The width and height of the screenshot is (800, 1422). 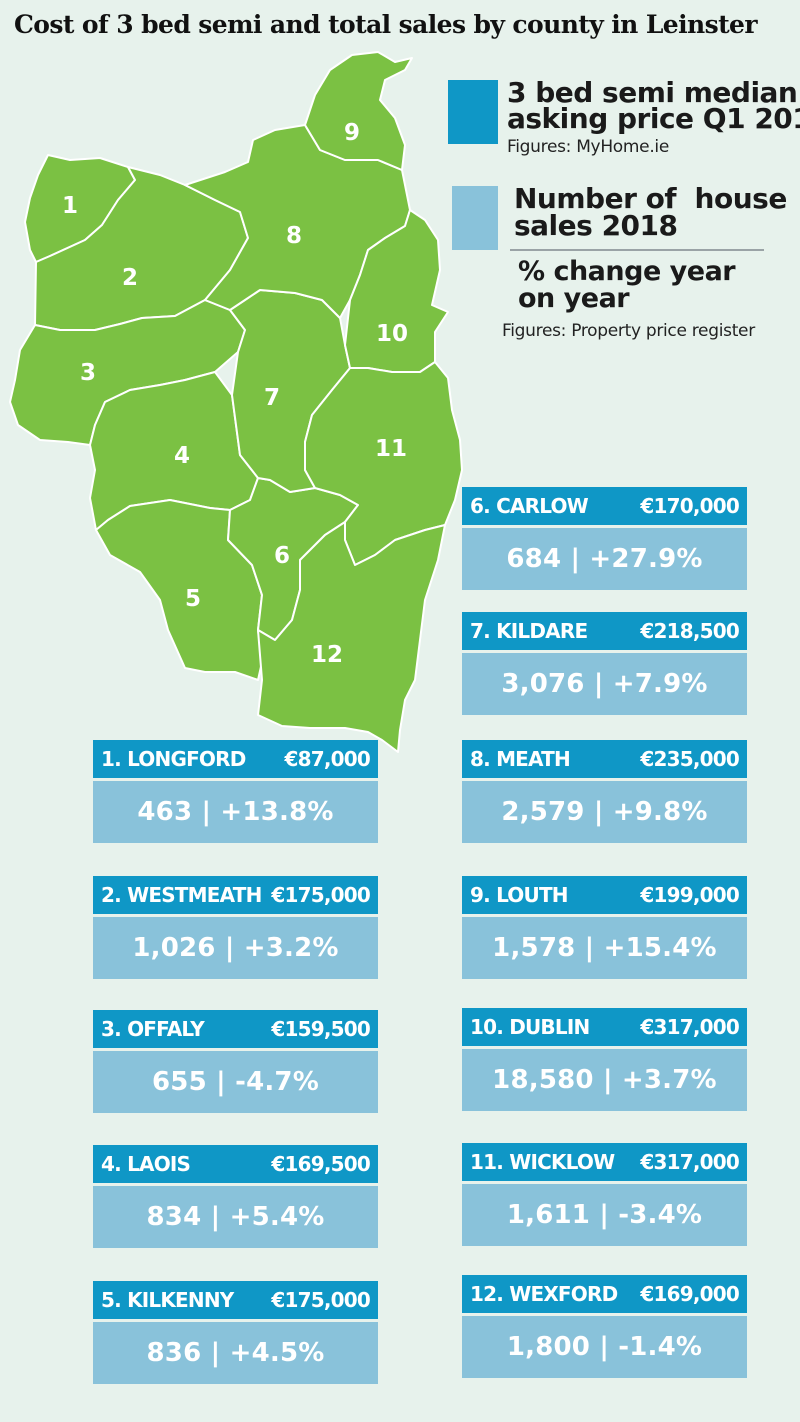 I want to click on county-card-dublin: 10. DUBLIN €317,000 18,580 | +3.7%, so click(x=604, y=1059).